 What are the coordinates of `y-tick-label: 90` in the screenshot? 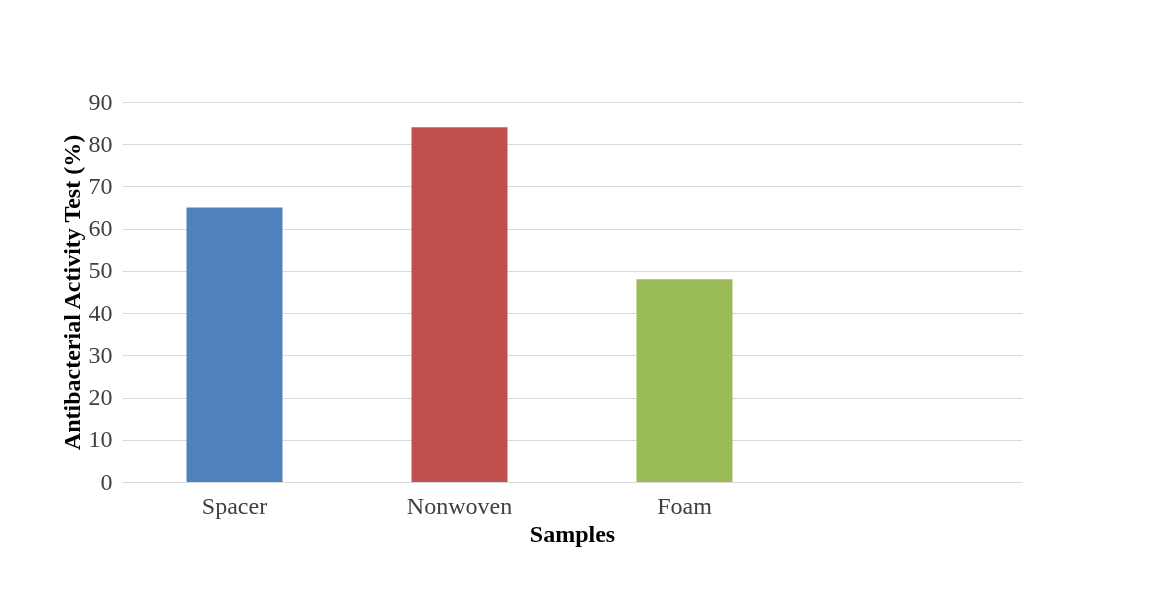 It's located at (100, 101).